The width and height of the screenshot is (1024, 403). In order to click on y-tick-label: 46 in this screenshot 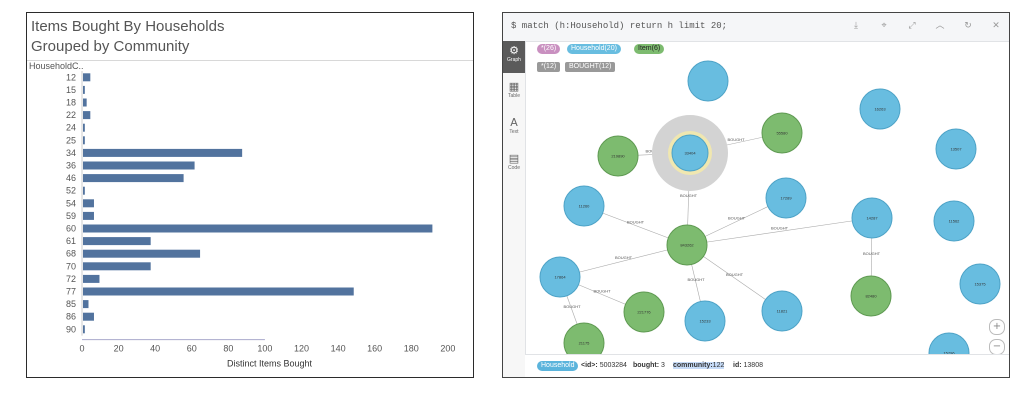, I will do `click(71, 178)`.